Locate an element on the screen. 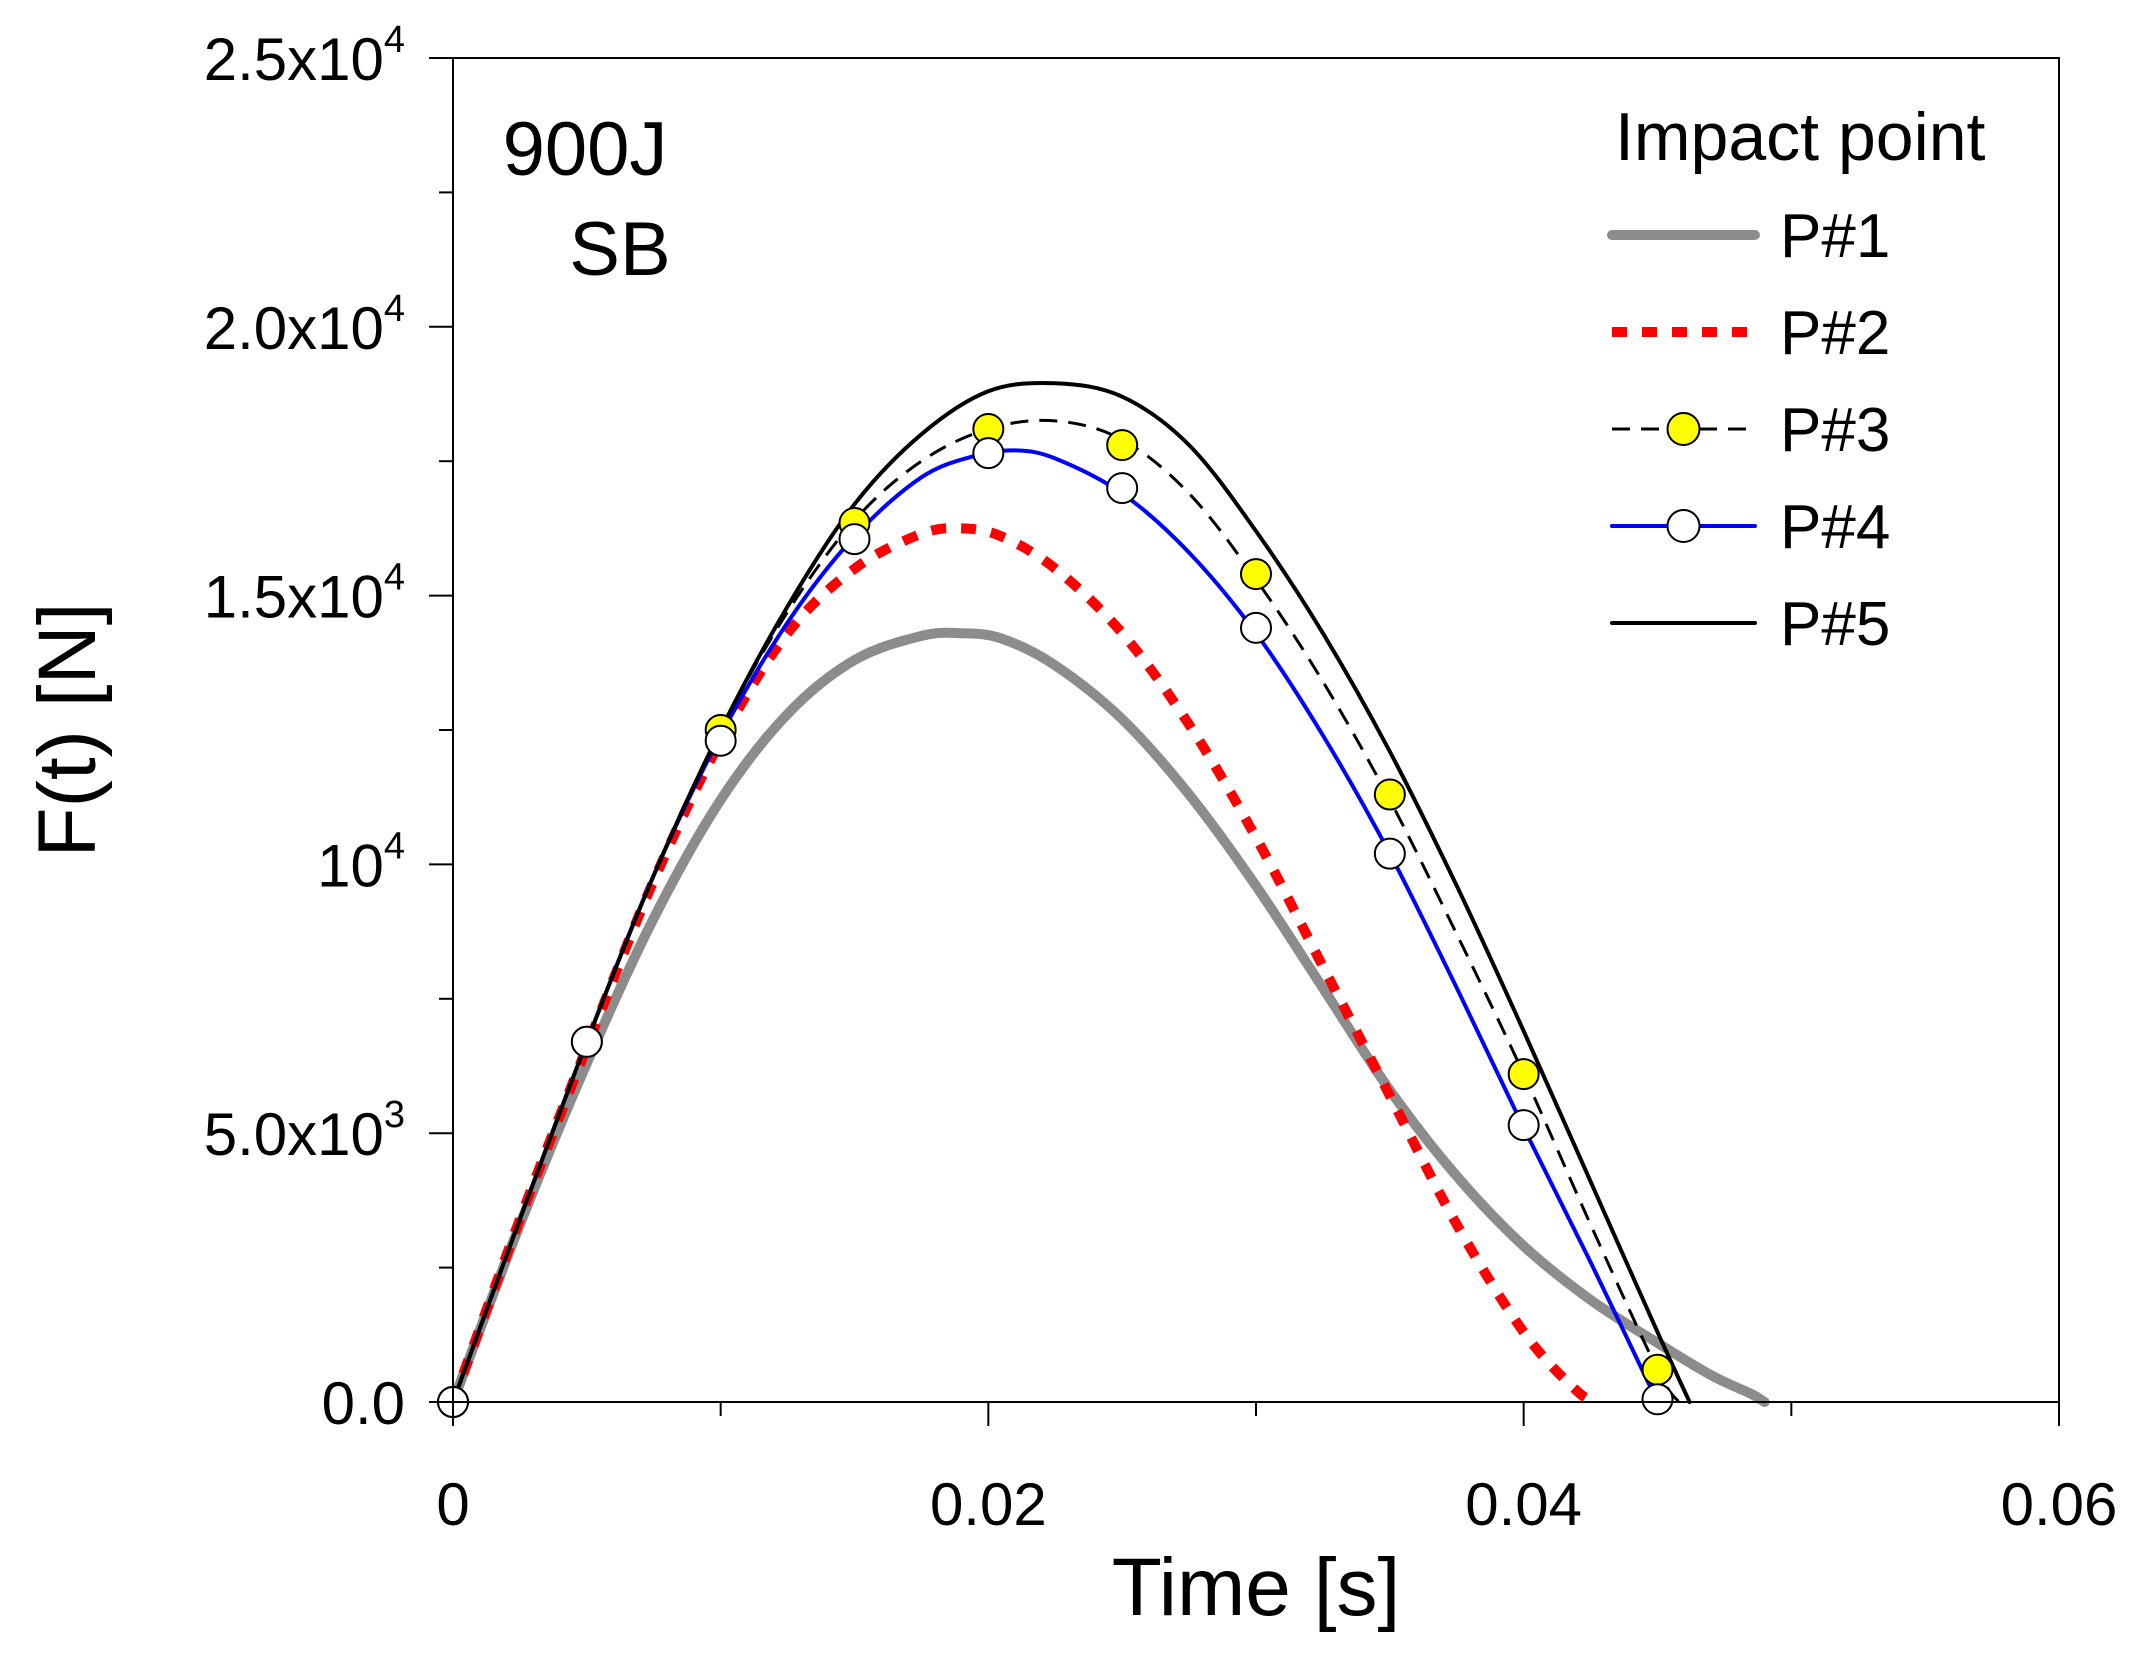 This screenshot has width=2141, height=1679. x-axis-label: Time [s] is located at coordinates (1256, 1587).